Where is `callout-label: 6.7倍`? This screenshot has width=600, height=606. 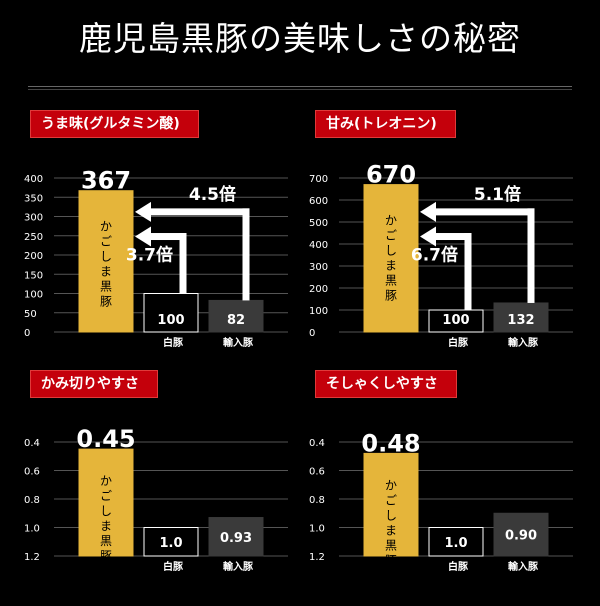
callout-label: 6.7倍 is located at coordinates (434, 255).